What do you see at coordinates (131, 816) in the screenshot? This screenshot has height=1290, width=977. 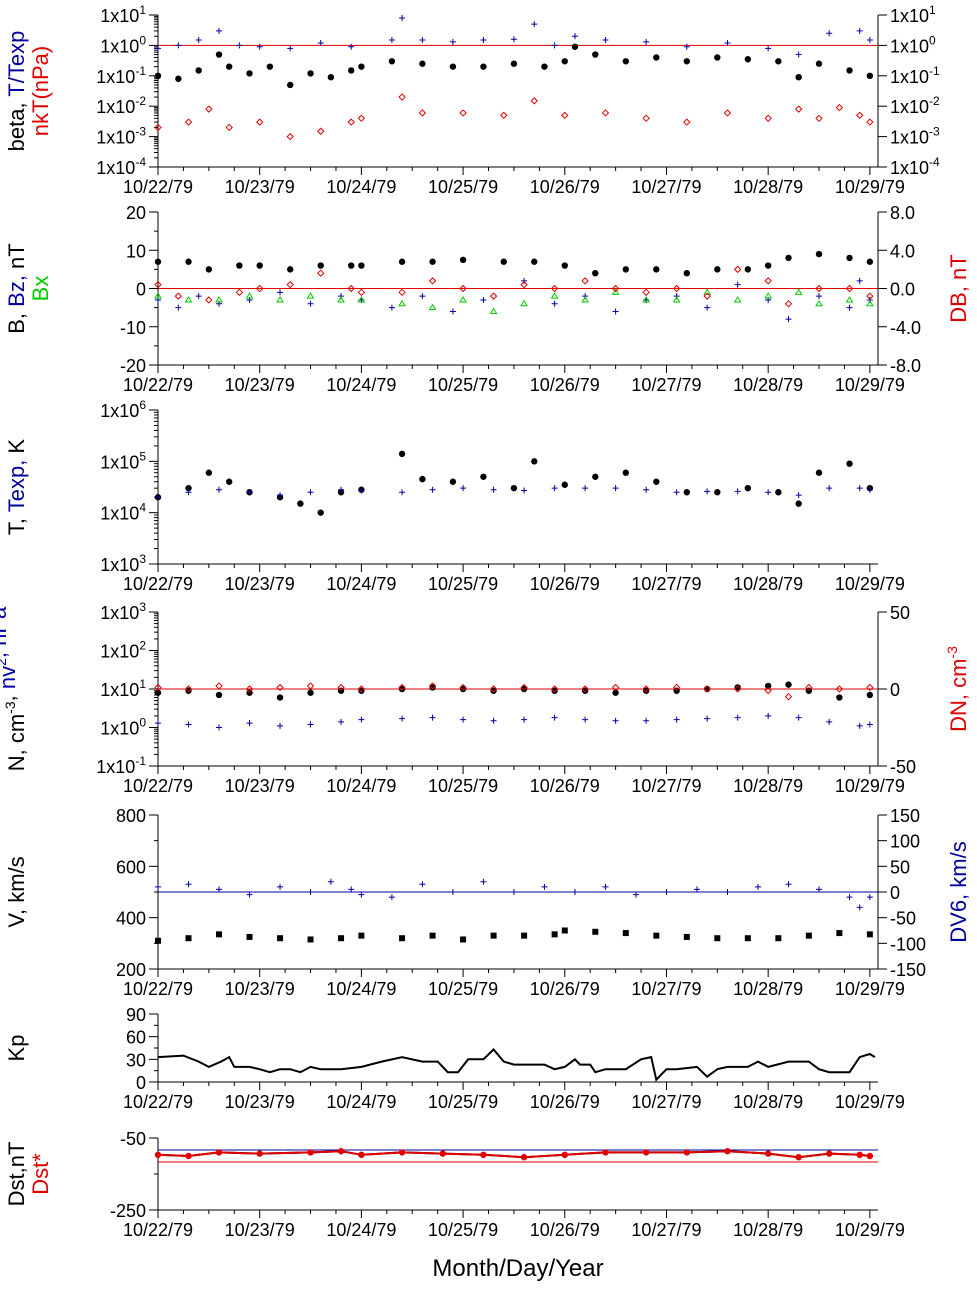 I see `y-tick-label: 800` at bounding box center [131, 816].